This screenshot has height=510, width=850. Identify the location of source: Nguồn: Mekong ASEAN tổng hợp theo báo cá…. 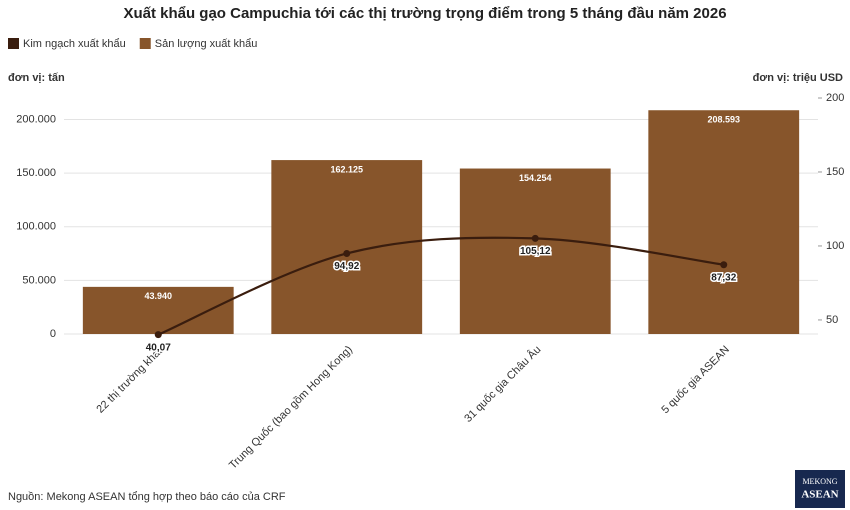
(147, 497).